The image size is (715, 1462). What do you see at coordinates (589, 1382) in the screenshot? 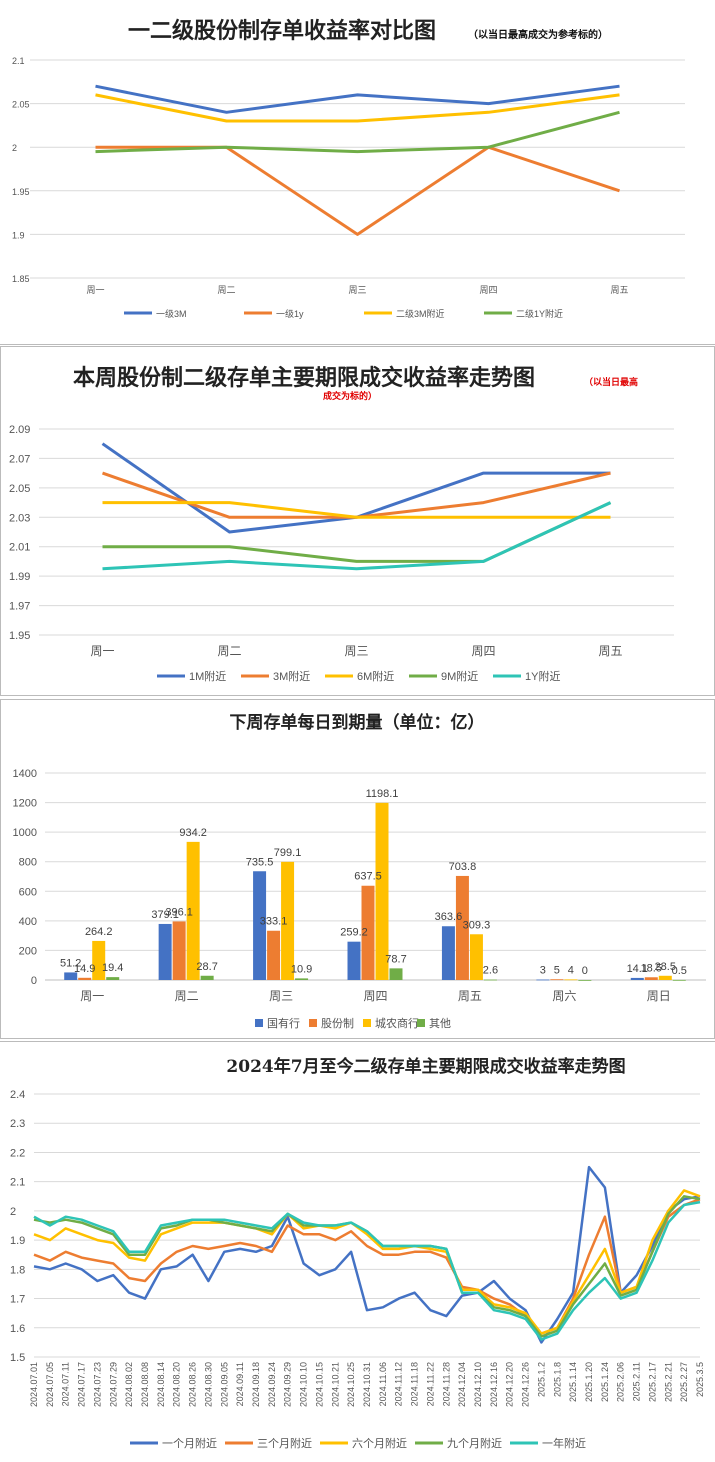
I see `x-tick-label: 2025.1.20` at bounding box center [589, 1382].